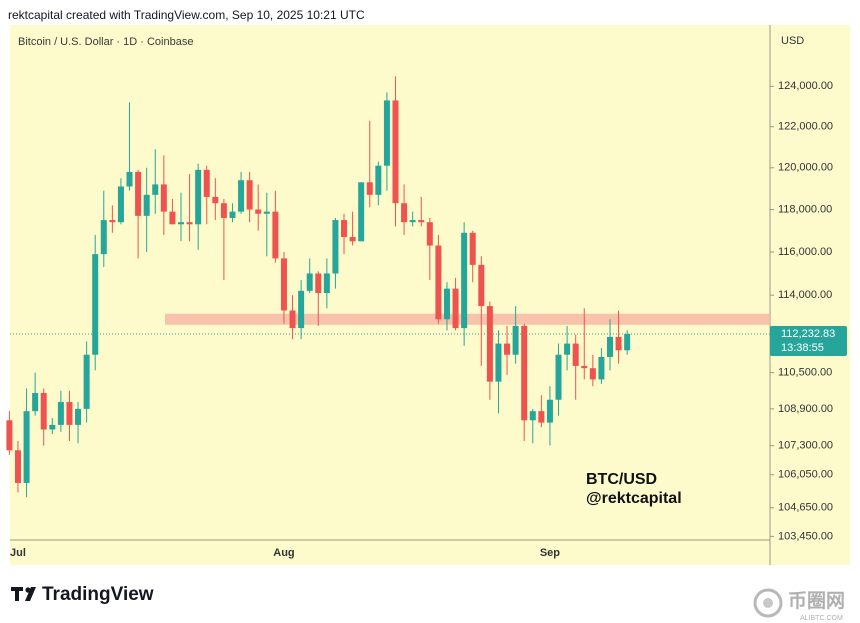 This screenshot has width=860, height=623. Describe the element at coordinates (805, 536) in the screenshot. I see `y-tick-label: 103,450.00` at that location.